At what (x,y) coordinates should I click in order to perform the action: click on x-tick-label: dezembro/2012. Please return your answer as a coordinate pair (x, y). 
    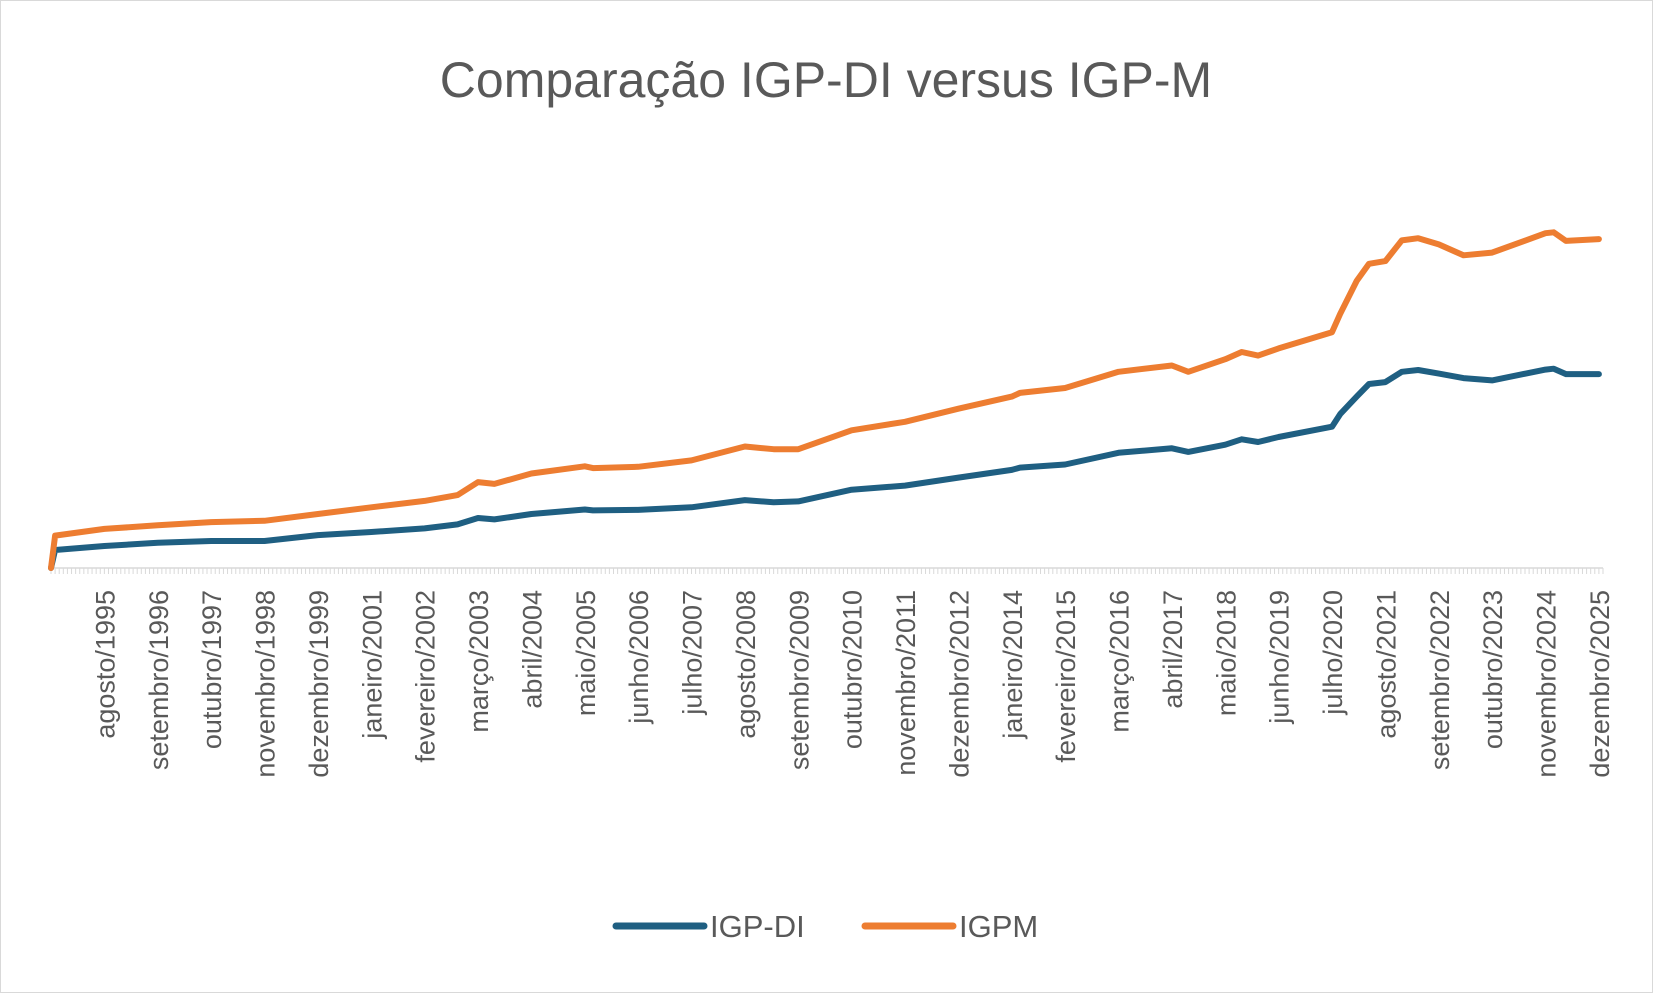
    Looking at the image, I should click on (959, 684).